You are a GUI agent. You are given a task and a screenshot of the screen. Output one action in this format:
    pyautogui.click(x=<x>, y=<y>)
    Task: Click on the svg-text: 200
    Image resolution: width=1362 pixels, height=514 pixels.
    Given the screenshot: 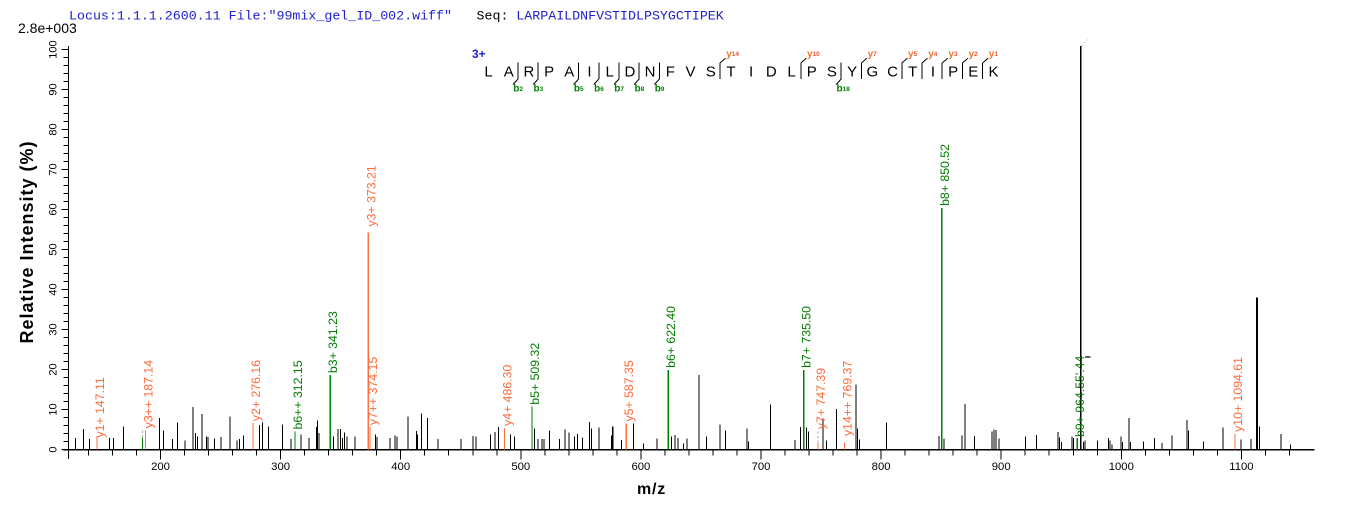 What is the action you would take?
    pyautogui.click(x=160, y=467)
    